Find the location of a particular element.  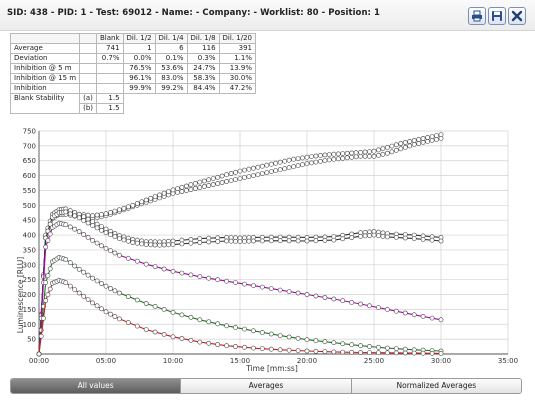

table-cell: 58.3% is located at coordinates (203, 78).